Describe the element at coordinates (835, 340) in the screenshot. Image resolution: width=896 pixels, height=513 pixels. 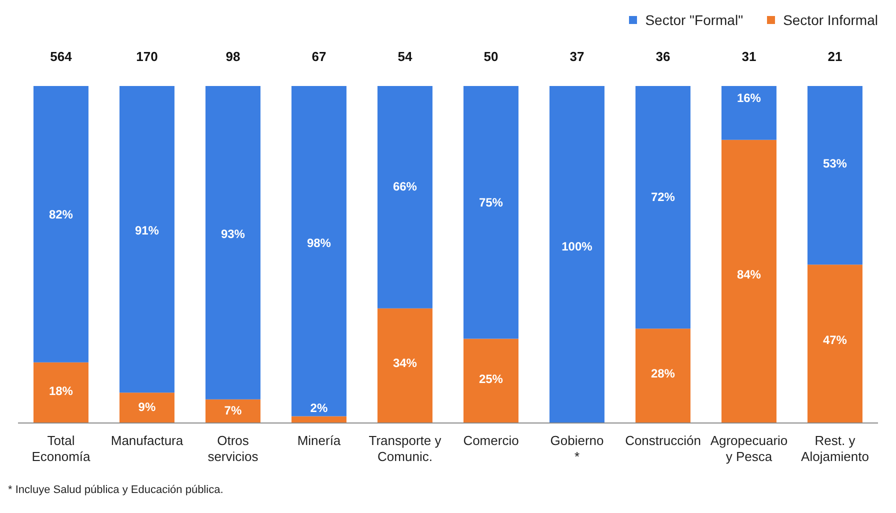
I see `data-label: 47%` at that location.